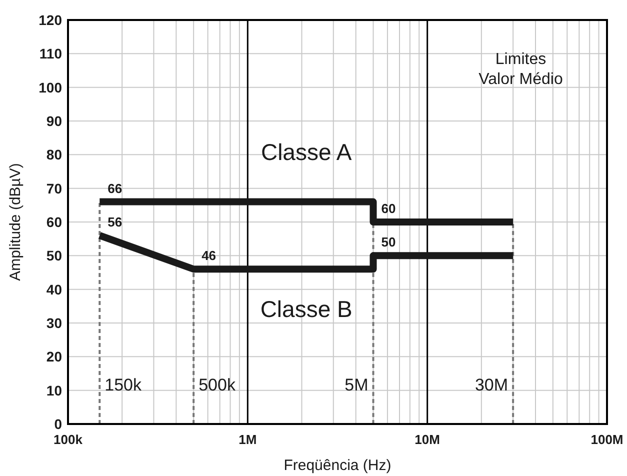 The height and width of the screenshot is (476, 627). What do you see at coordinates (54, 154) in the screenshot?
I see `y-tick-label: 80` at bounding box center [54, 154].